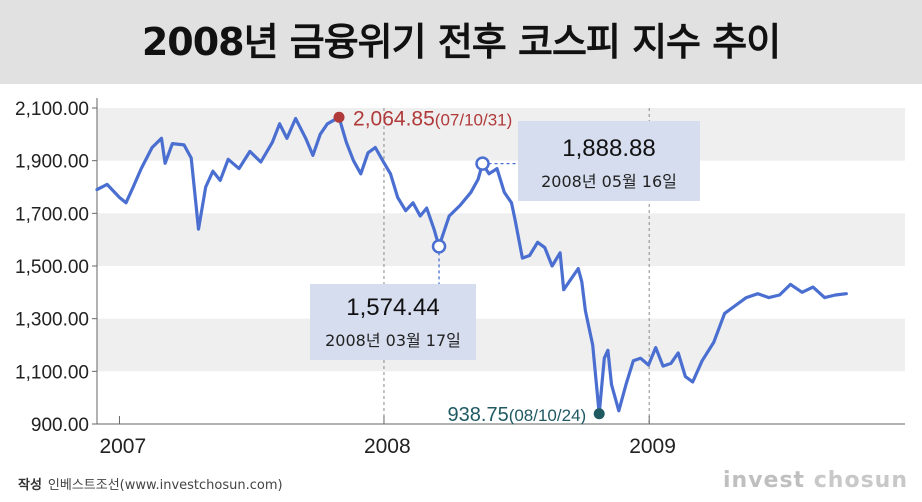 This screenshot has width=922, height=502. What do you see at coordinates (478, 415) in the screenshot?
I see `trough-value: 938.75` at bounding box center [478, 415].